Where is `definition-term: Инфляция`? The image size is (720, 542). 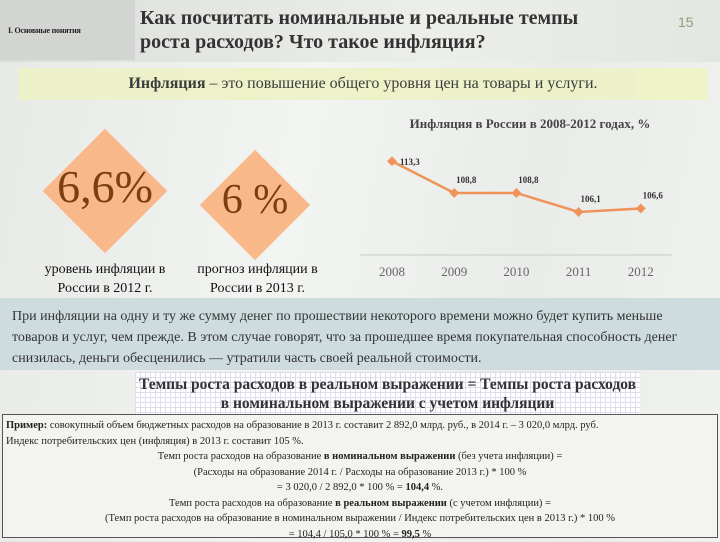
definition-term: Инфляция is located at coordinates (166, 83).